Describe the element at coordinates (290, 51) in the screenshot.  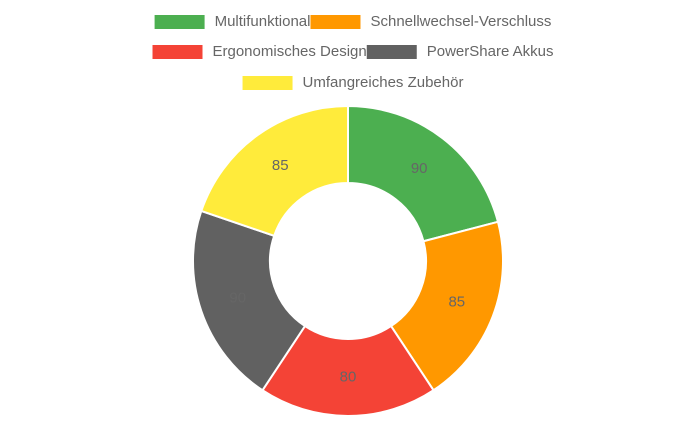
I see `legend-label: Ergonomisches Design` at that location.